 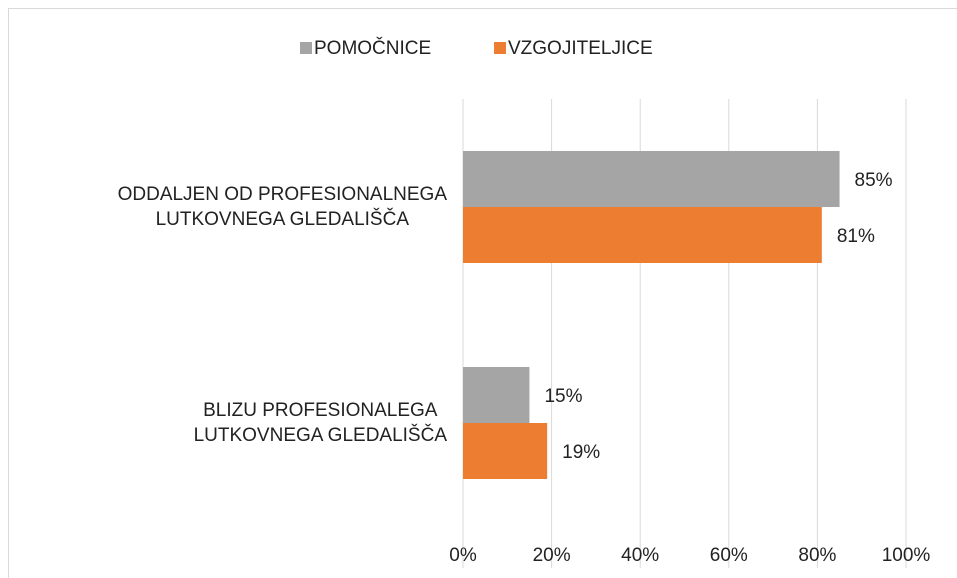 What do you see at coordinates (640, 555) in the screenshot?
I see `x-tick-label: 40%` at bounding box center [640, 555].